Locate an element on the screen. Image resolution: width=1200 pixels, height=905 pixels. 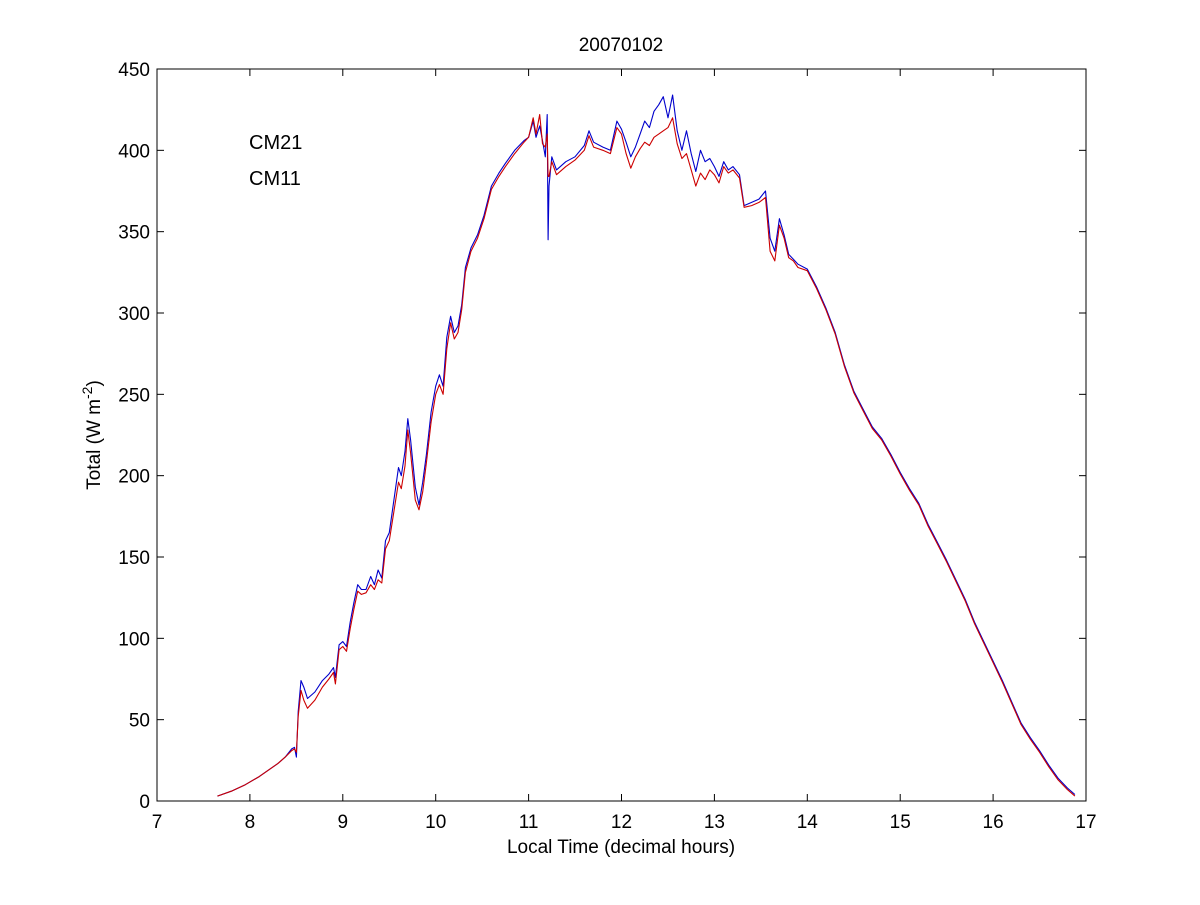
legend-label-cm11: CM11 is located at coordinates (275, 179).